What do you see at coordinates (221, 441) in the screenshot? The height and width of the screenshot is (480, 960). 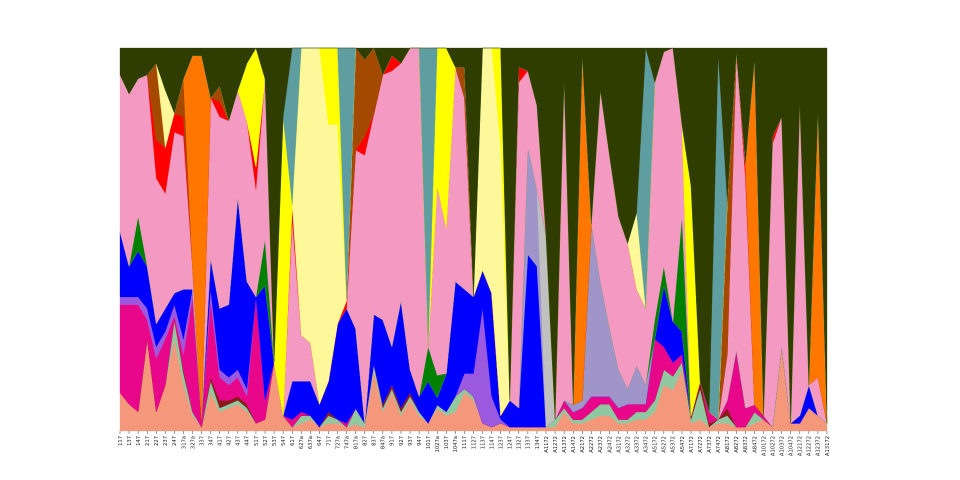 I see `x-tick-label: 417` at bounding box center [221, 441].